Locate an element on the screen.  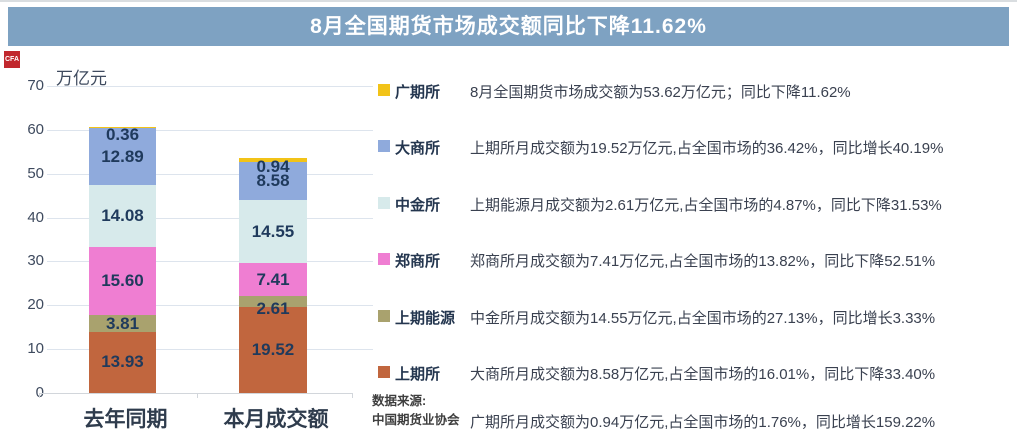
y-axis-tick-label: 20 is located at coordinates (35, 305).